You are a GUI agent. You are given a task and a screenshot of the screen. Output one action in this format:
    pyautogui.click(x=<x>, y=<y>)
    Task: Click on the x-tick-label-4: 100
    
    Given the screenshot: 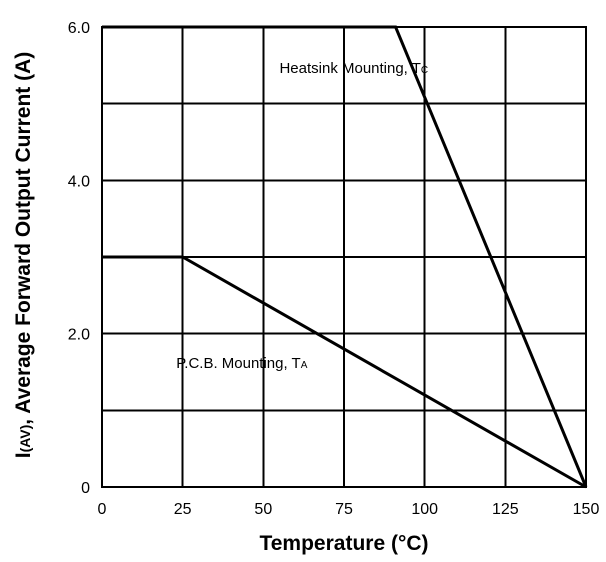 What is the action you would take?
    pyautogui.click(x=424, y=509)
    